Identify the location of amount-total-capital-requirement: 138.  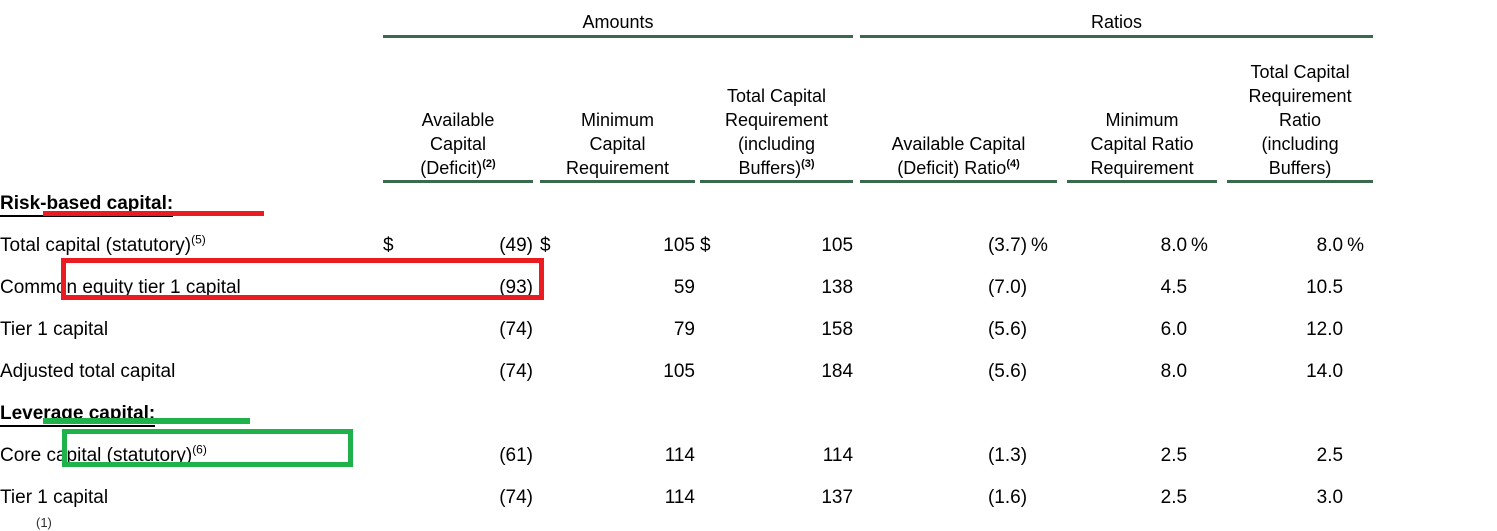
(837, 287).